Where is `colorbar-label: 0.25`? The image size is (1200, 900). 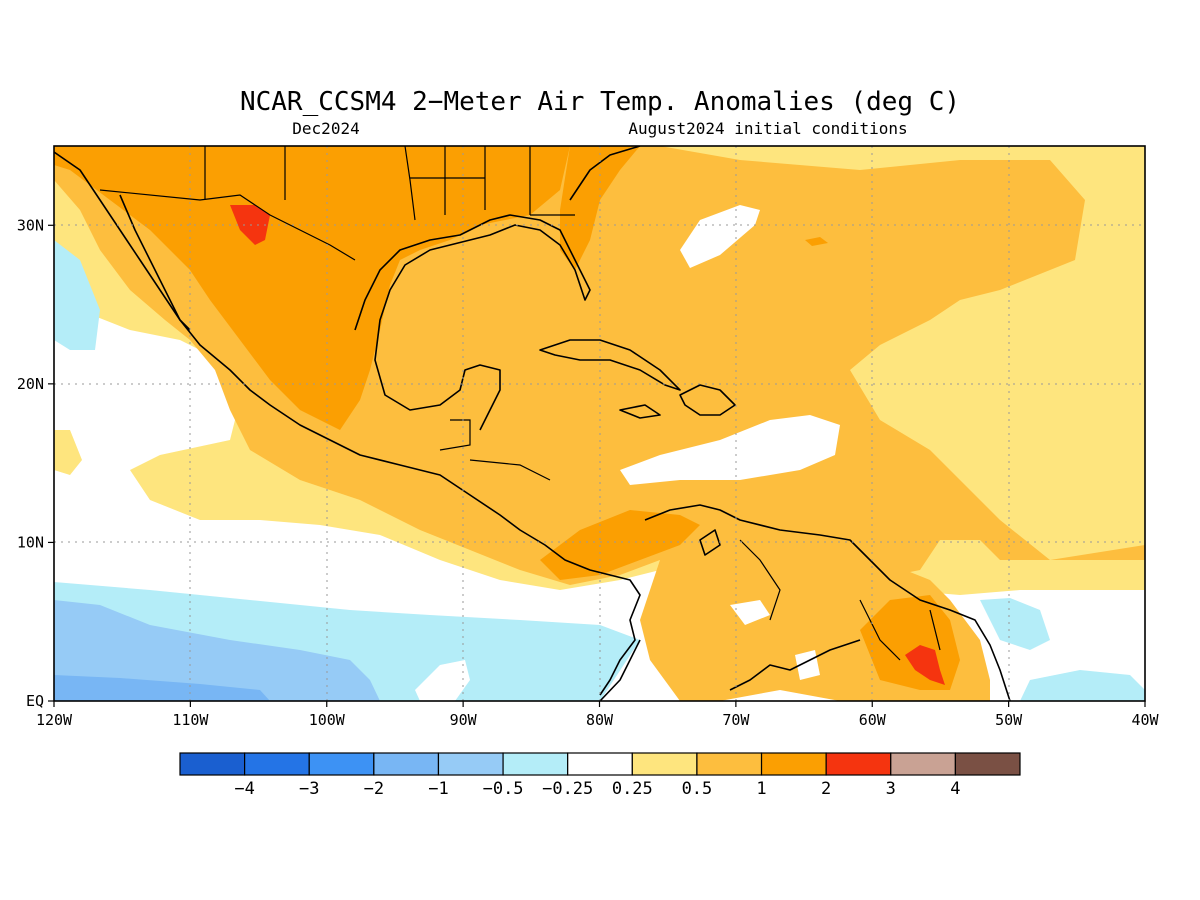
colorbar-label: 0.25 is located at coordinates (632, 789).